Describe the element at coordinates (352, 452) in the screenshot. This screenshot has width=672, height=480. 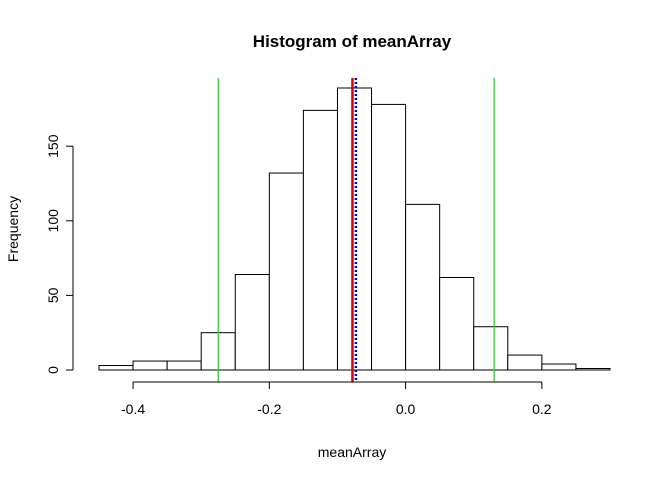
I see `x-axis-label: meanArray` at that location.